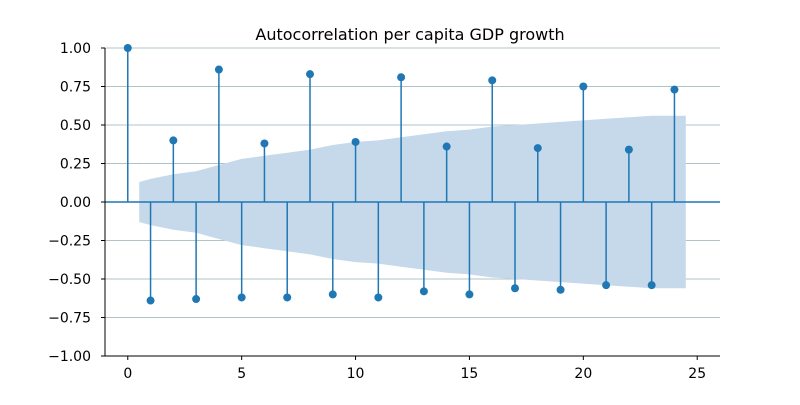 This screenshot has height=405, width=800. What do you see at coordinates (697, 374) in the screenshot?
I see `x-tick-label: 25` at bounding box center [697, 374].